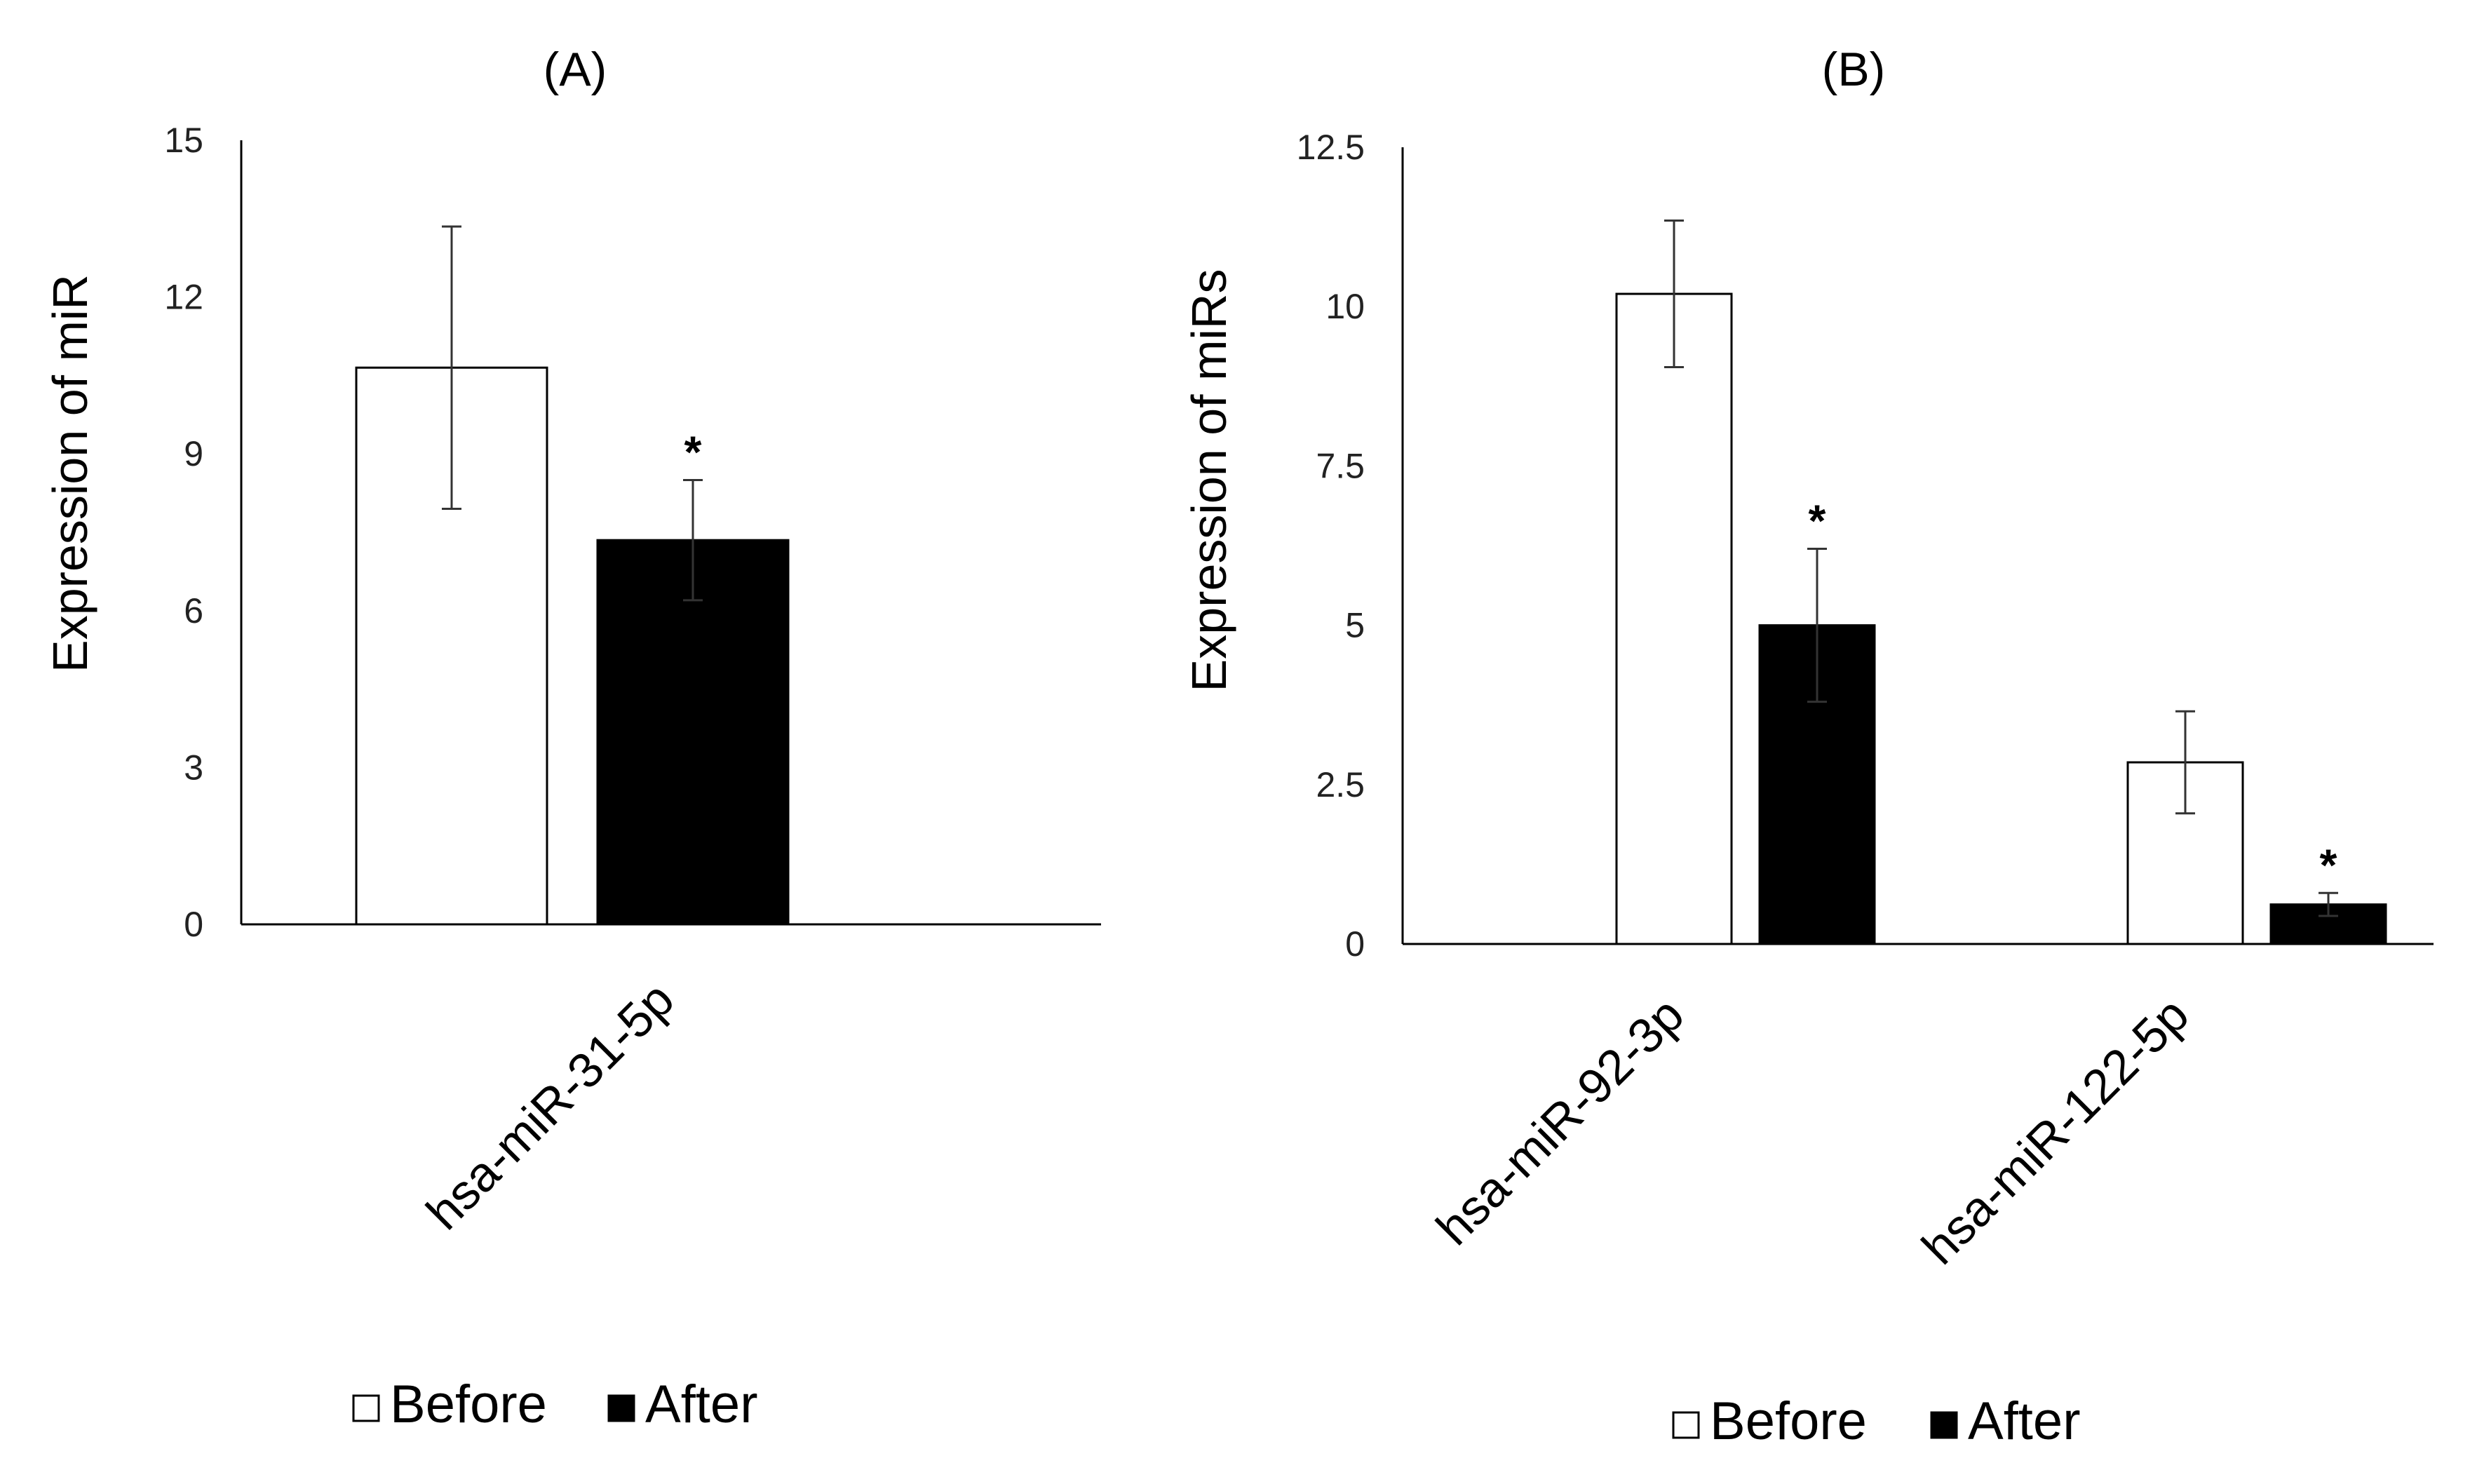 Image resolution: width=2470 pixels, height=1484 pixels. I want to click on chart-a-y-tick-label: 9, so click(193, 453).